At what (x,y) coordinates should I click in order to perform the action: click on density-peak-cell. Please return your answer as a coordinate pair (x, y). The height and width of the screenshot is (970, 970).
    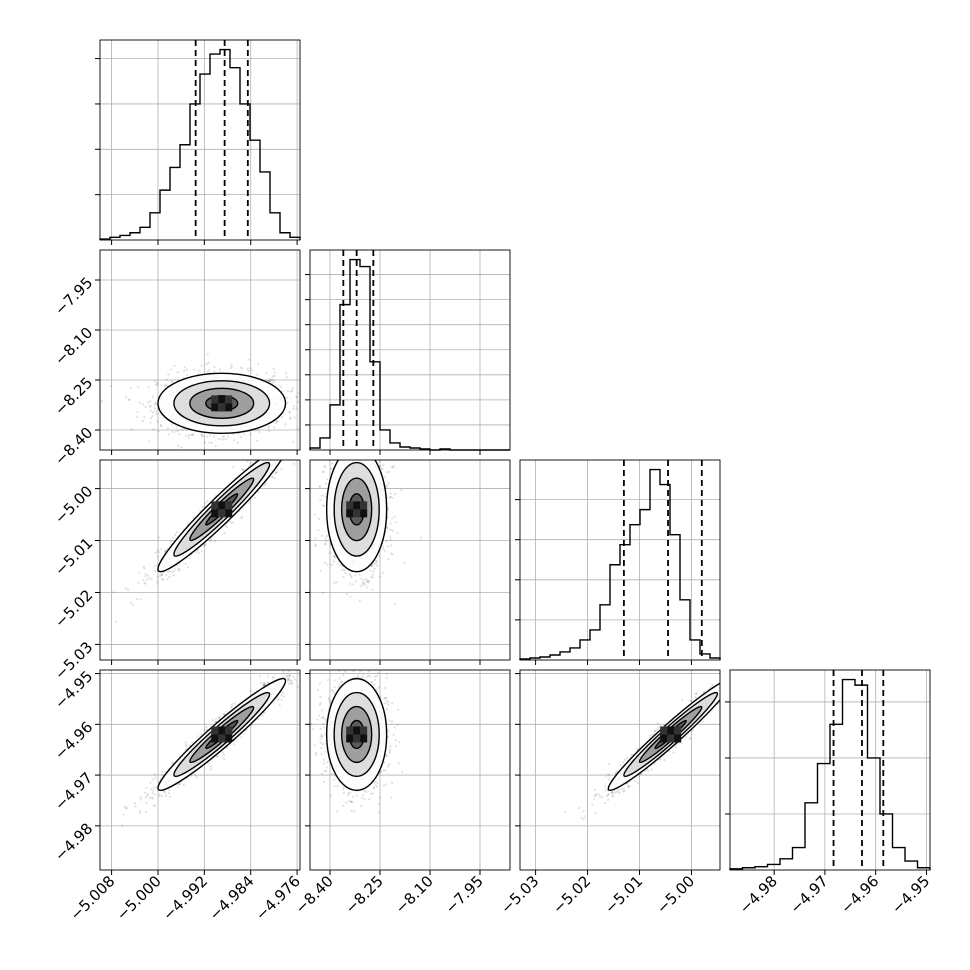
    Looking at the image, I should click on (222, 407).